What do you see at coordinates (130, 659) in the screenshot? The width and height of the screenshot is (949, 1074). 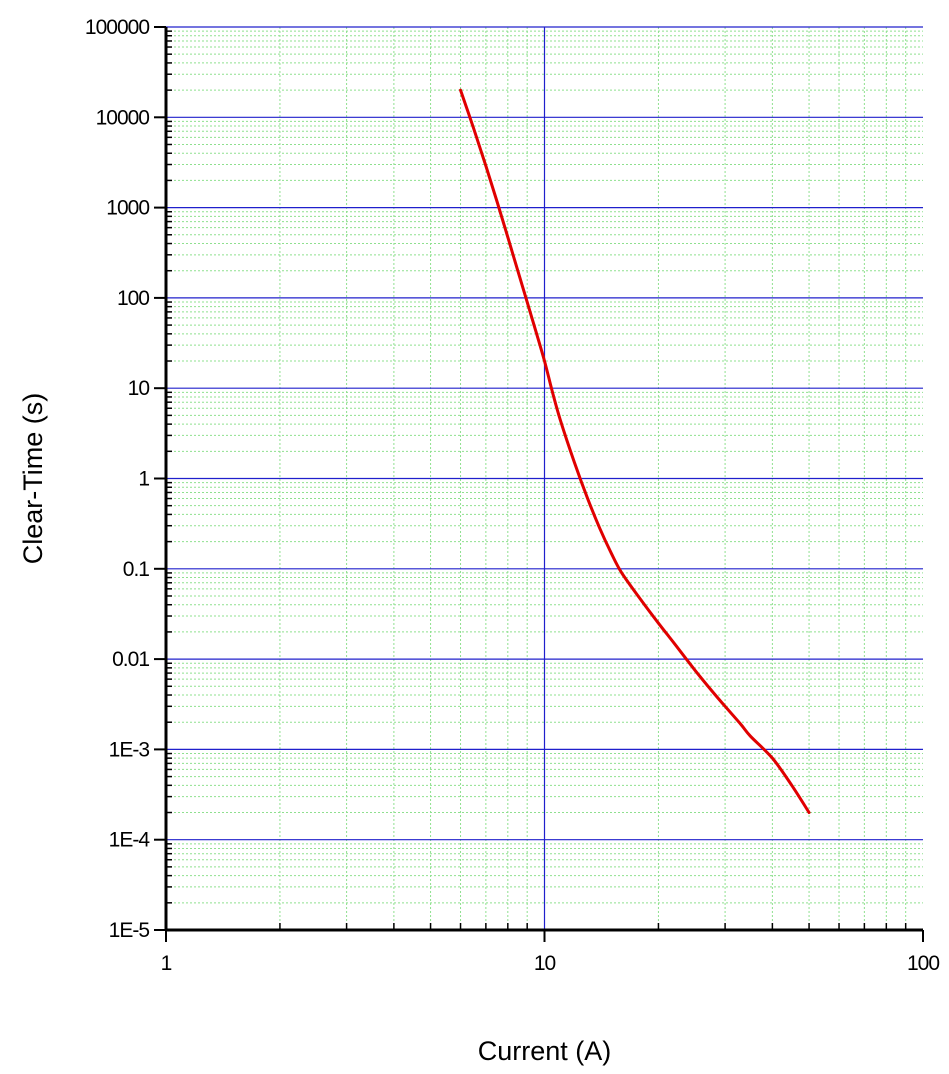 I see `y-tick-label: 0.01` at bounding box center [130, 659].